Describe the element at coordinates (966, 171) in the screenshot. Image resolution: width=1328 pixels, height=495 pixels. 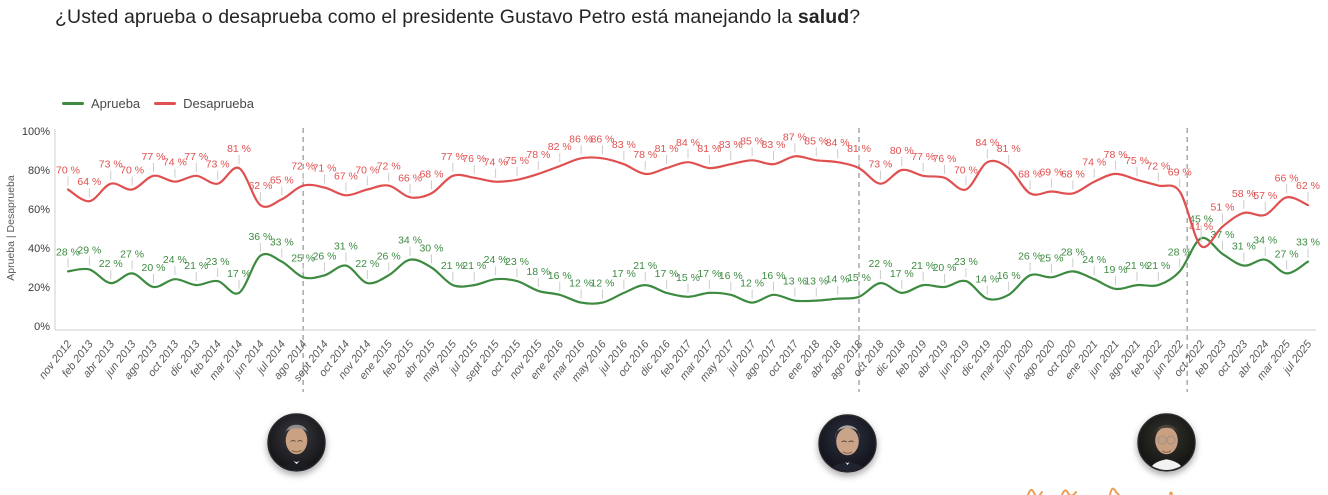
I see `desaprueba-value-label: 70 %` at that location.